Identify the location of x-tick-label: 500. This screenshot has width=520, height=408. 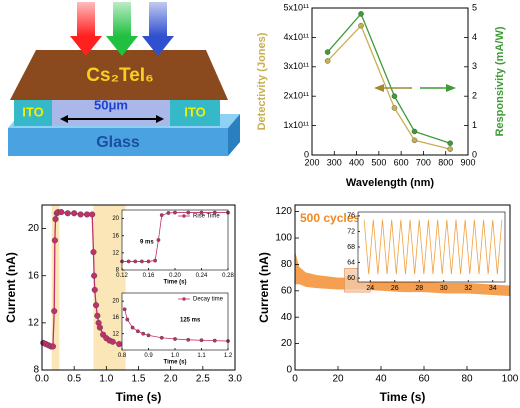
(378, 162).